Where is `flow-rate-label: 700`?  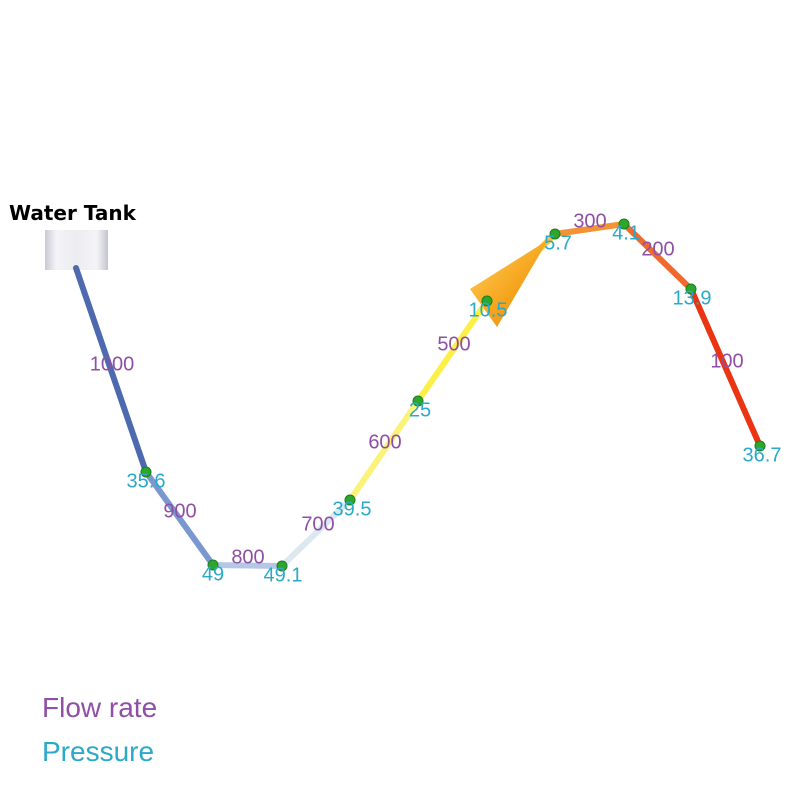 flow-rate-label: 700 is located at coordinates (317, 524).